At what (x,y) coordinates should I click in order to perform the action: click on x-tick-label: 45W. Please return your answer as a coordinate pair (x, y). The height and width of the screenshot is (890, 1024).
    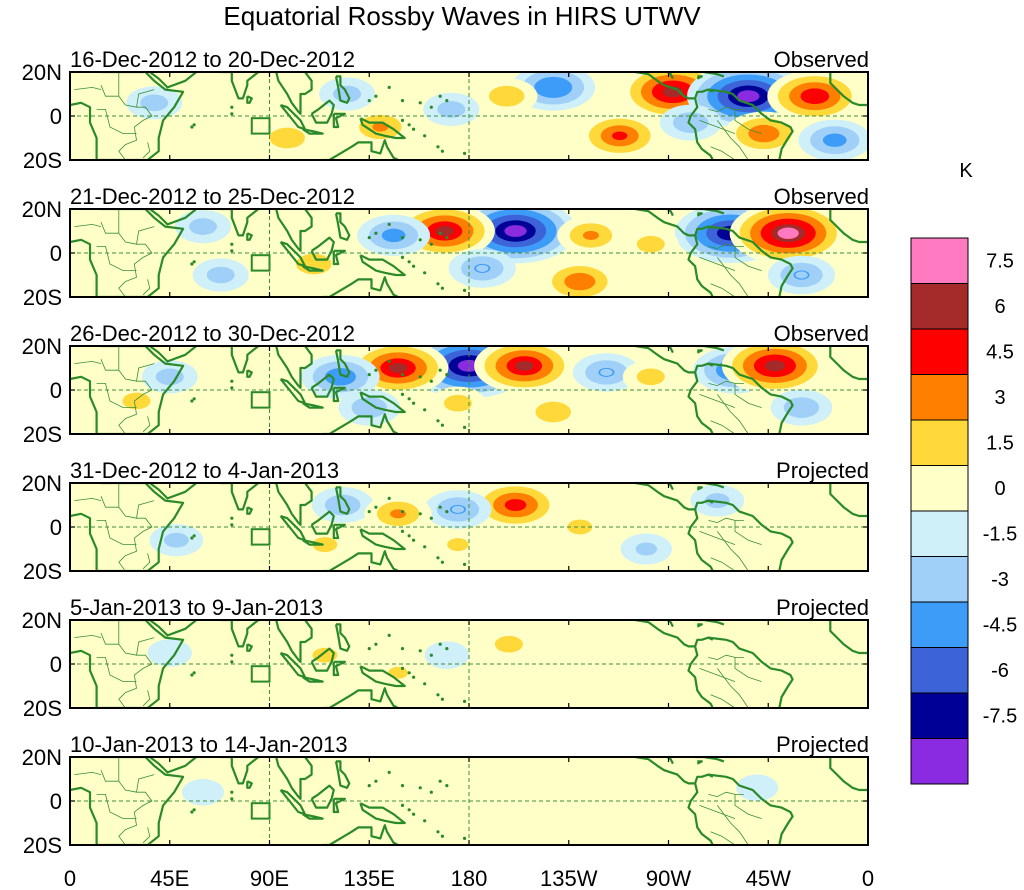
    Looking at the image, I should click on (768, 878).